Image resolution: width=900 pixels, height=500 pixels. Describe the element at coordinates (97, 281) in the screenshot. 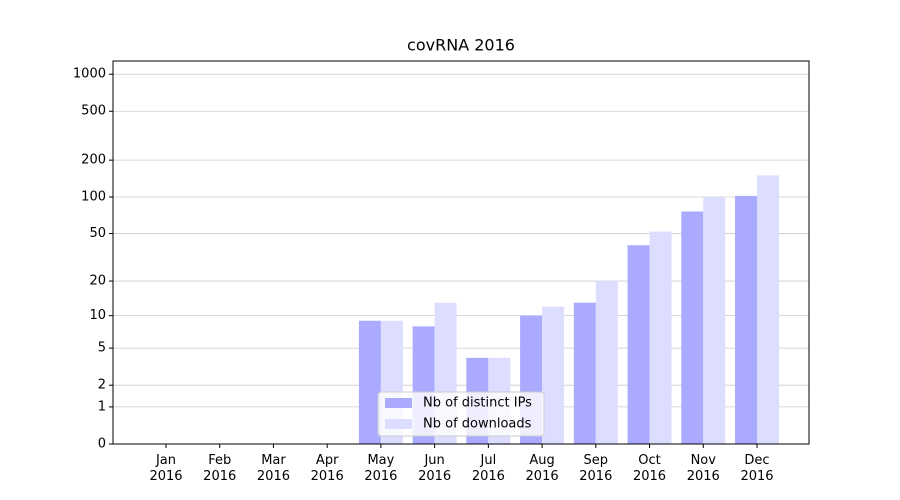

I see `y-tick-label: 20` at that location.